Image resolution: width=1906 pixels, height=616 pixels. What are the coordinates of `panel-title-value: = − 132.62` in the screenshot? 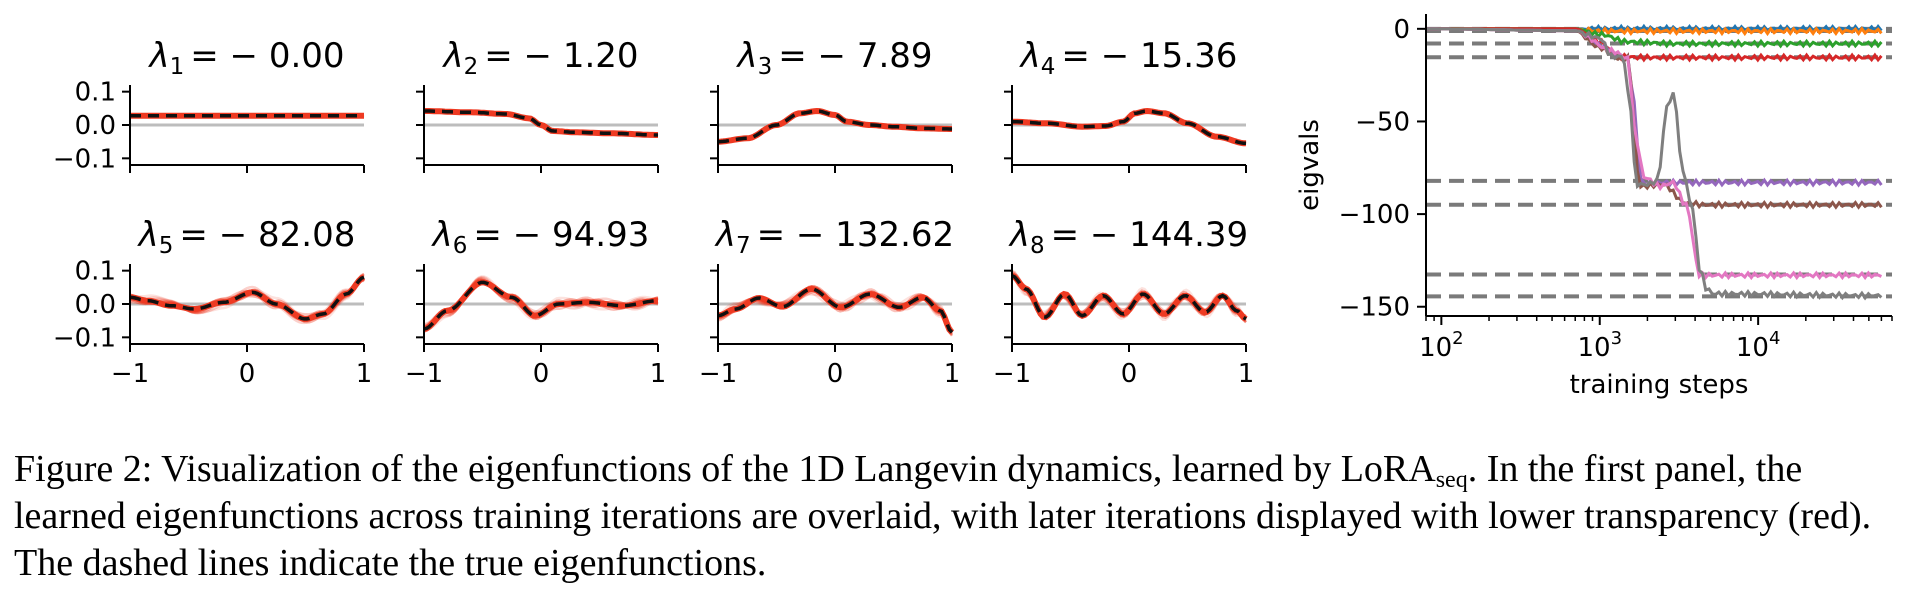 It's located at (856, 235).